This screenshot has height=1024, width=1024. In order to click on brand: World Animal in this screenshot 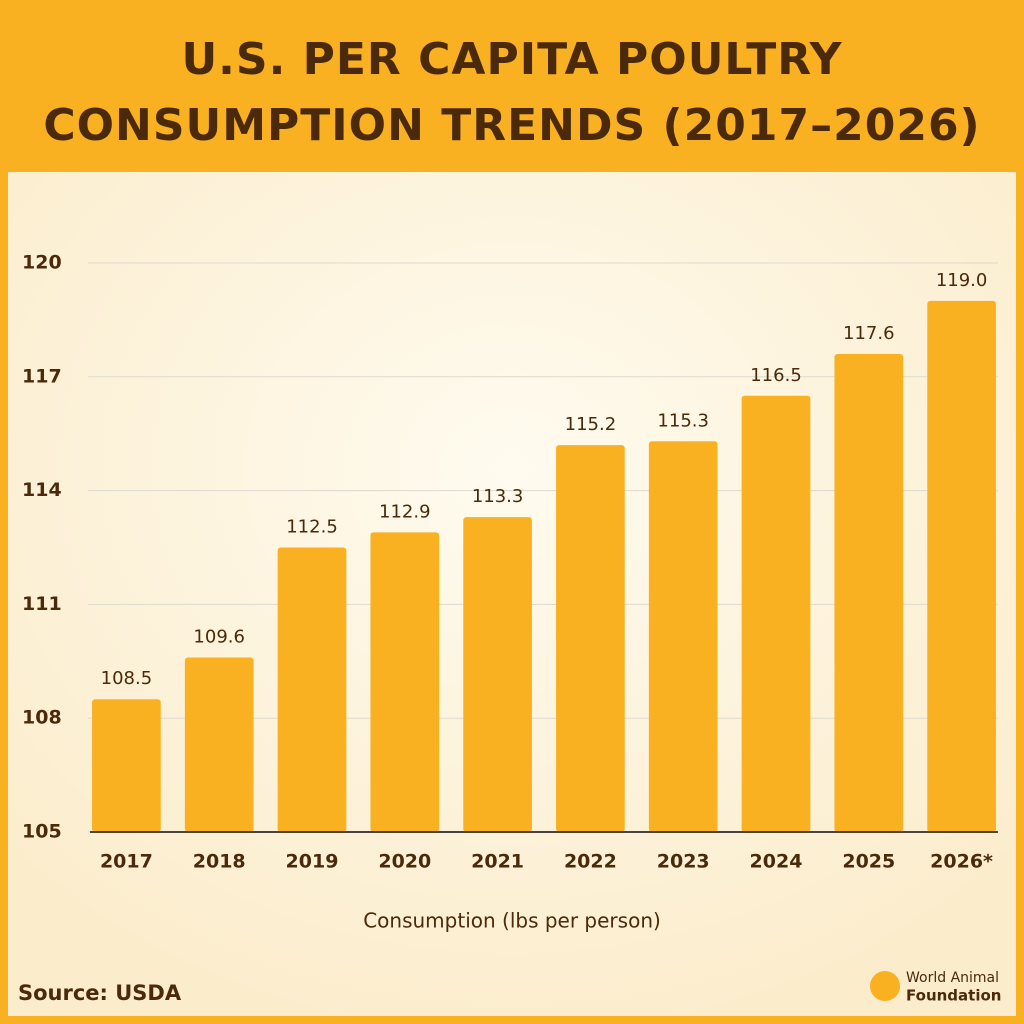, I will do `click(952, 978)`.